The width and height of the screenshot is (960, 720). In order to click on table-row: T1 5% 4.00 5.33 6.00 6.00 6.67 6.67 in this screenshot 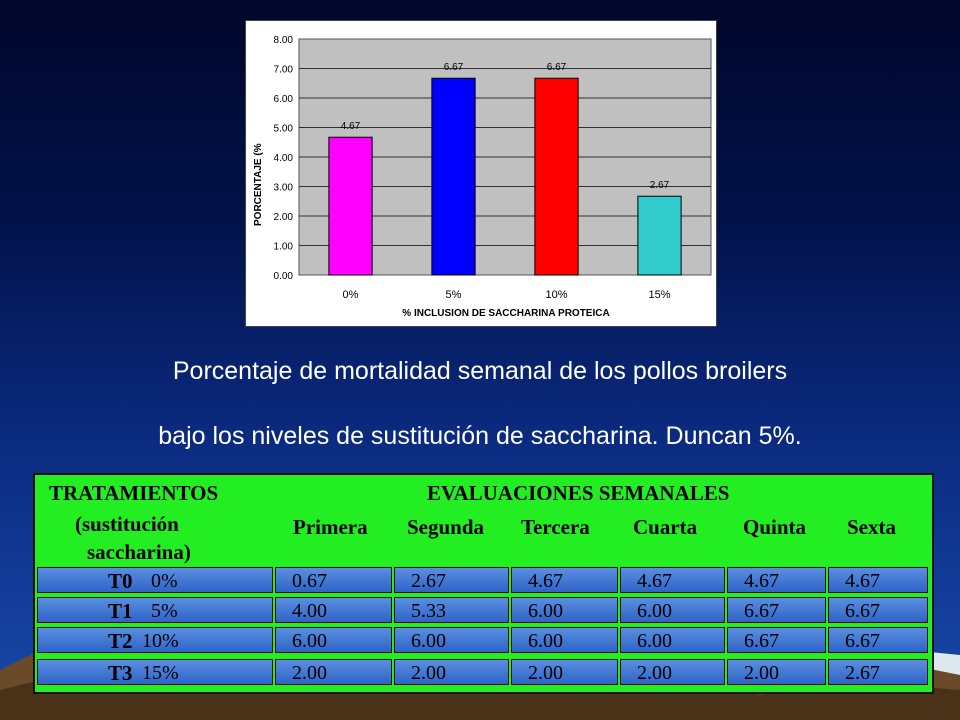, I will do `click(482, 611)`.